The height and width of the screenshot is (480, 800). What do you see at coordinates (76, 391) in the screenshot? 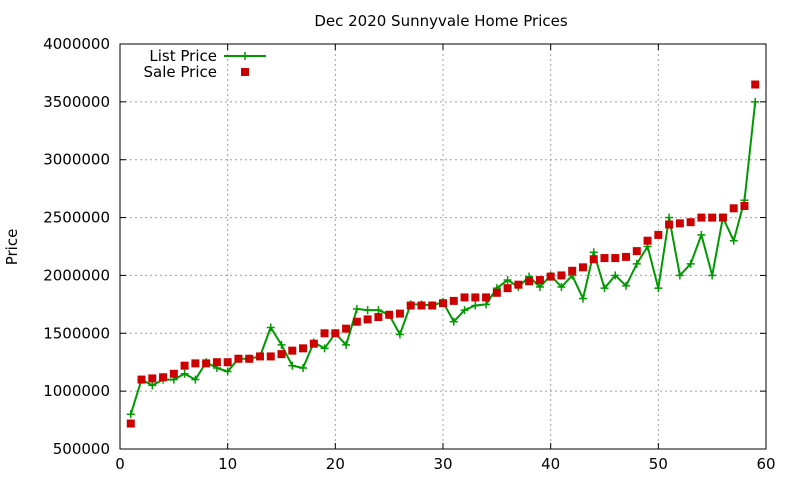
I see `y-tick-label: 1000000` at bounding box center [76, 391].